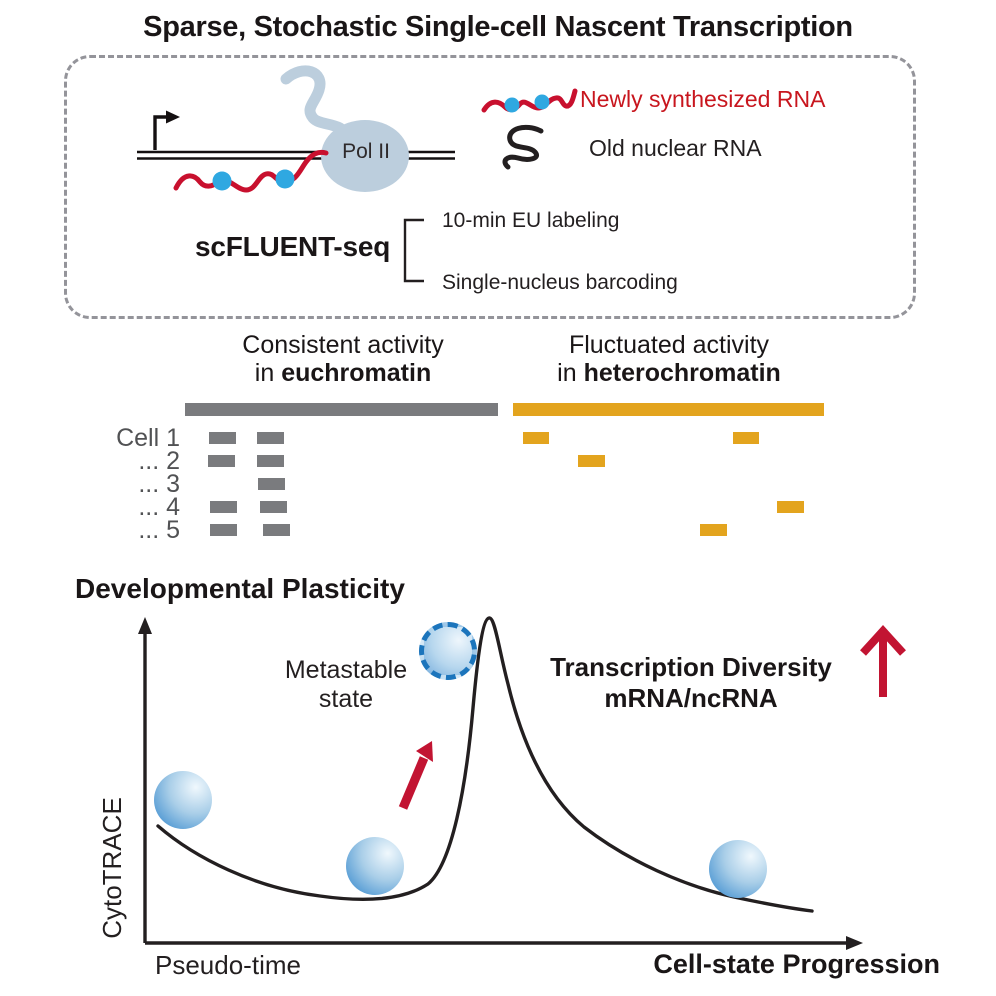 The image size is (996, 996). What do you see at coordinates (228, 965) in the screenshot?
I see `x-axis-label-left: Pseudo-time` at bounding box center [228, 965].